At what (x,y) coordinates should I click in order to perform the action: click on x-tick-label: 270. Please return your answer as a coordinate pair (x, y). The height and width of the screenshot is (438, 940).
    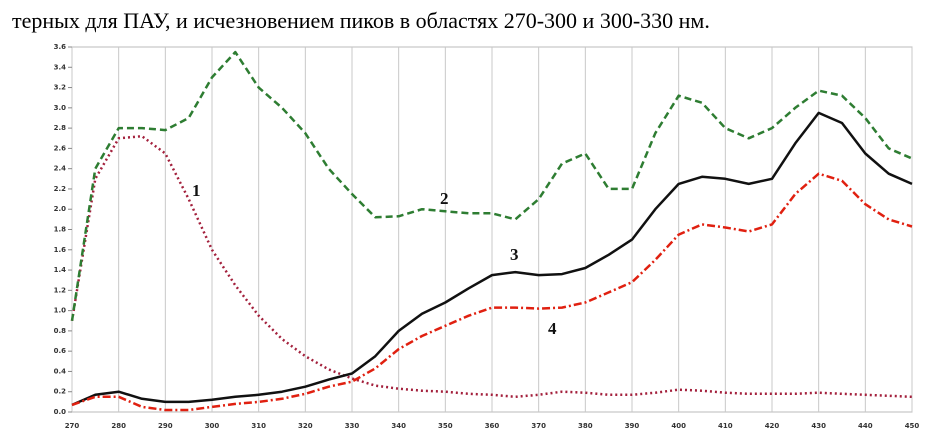
    Looking at the image, I should click on (72, 426).